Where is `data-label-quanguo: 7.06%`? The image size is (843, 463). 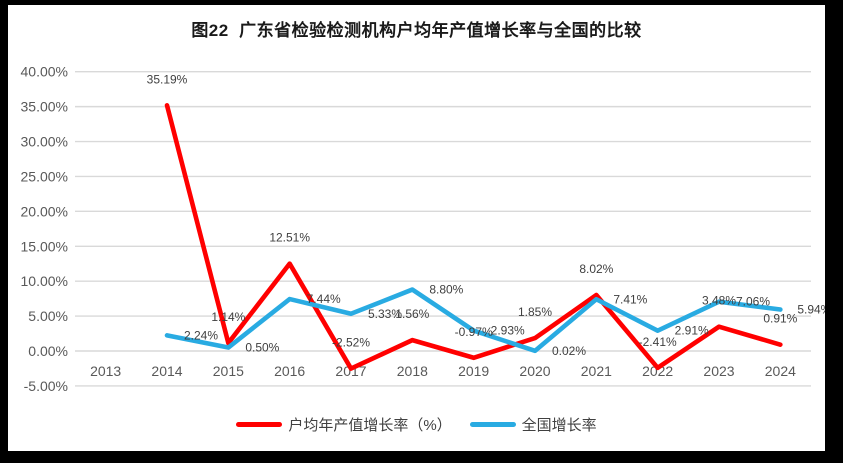
data-label-quanguo: 7.06% is located at coordinates (753, 302).